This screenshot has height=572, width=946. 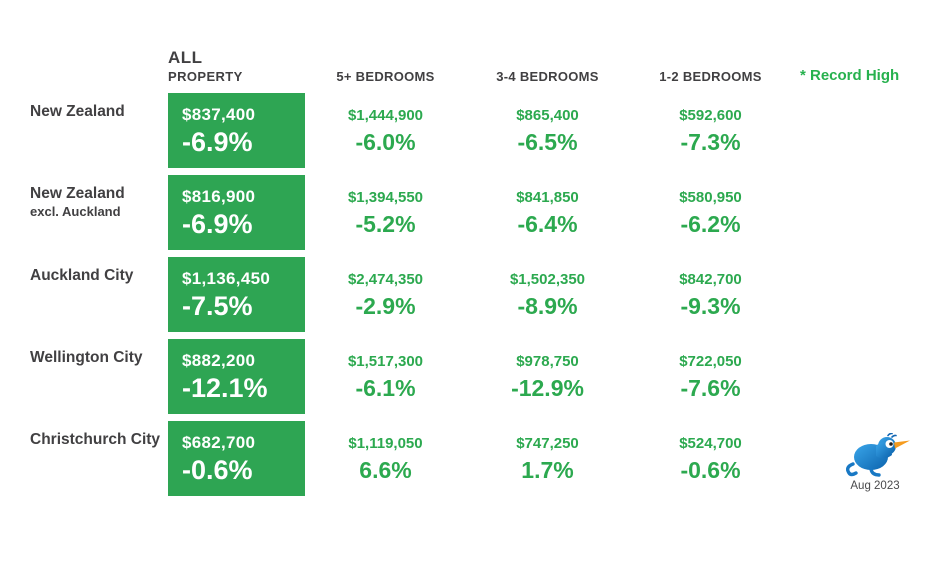 I want to click on value-cell: $580,950 -6.2%, so click(x=710, y=212).